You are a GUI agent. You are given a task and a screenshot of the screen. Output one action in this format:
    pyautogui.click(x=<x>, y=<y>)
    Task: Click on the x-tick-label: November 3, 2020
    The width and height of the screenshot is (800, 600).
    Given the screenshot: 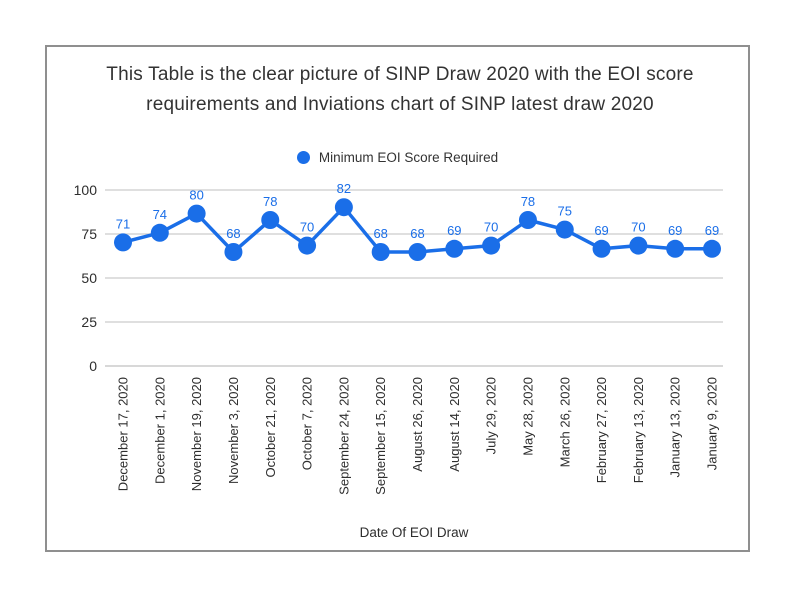 What is the action you would take?
    pyautogui.click(x=233, y=430)
    